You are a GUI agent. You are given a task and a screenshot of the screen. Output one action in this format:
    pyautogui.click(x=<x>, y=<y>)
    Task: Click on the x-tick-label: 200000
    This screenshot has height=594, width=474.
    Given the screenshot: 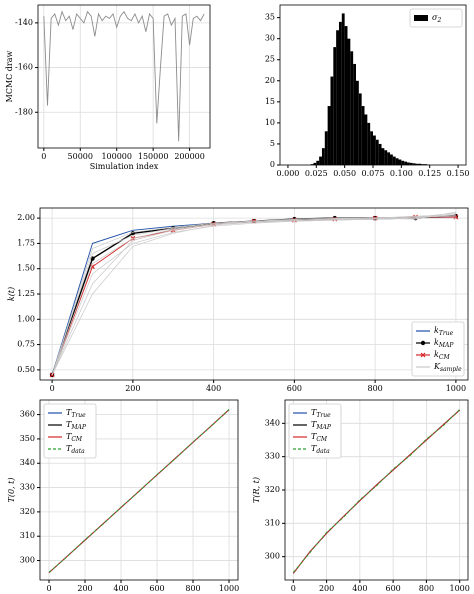 What is the action you would take?
    pyautogui.click(x=189, y=156)
    